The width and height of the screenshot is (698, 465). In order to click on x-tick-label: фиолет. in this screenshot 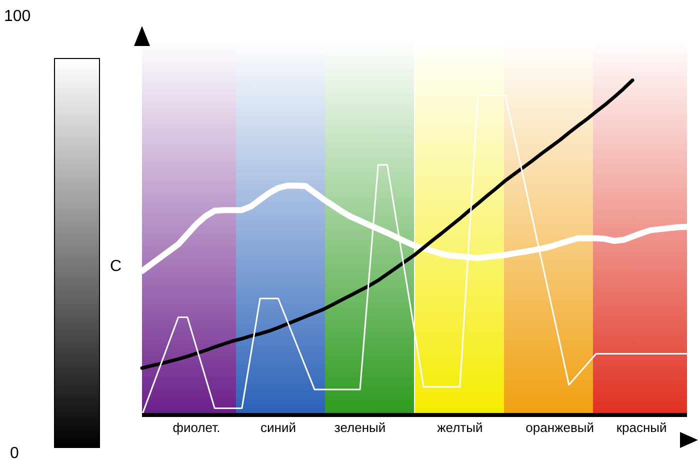, I will do `click(196, 428)`.